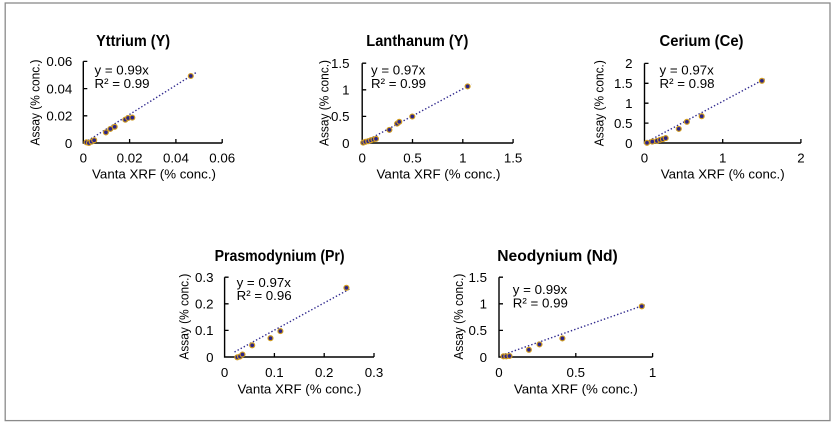 The width and height of the screenshot is (835, 425). Describe the element at coordinates (557, 256) in the screenshot. I see `svg-text: Neodynium (Nd)` at that location.